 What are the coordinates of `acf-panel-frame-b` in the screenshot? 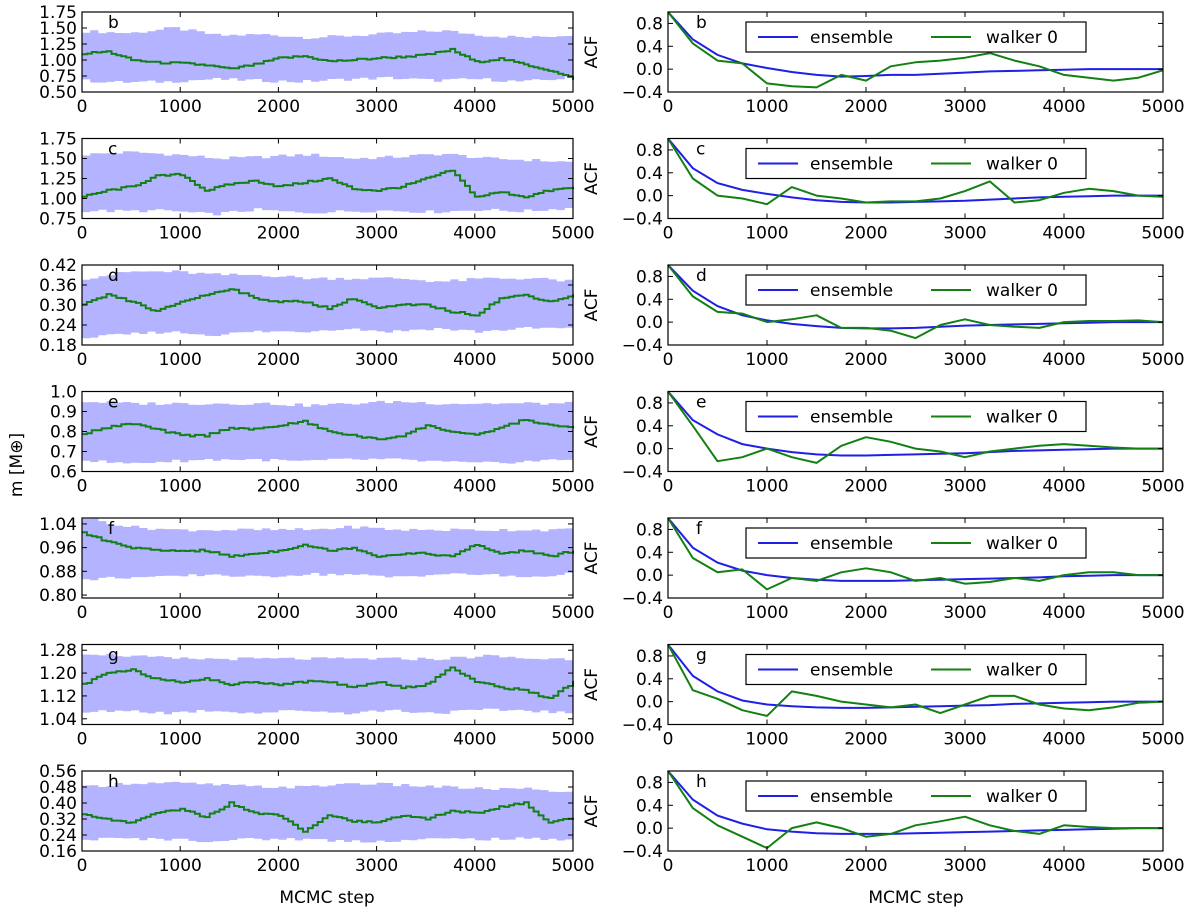 It's located at (915, 52).